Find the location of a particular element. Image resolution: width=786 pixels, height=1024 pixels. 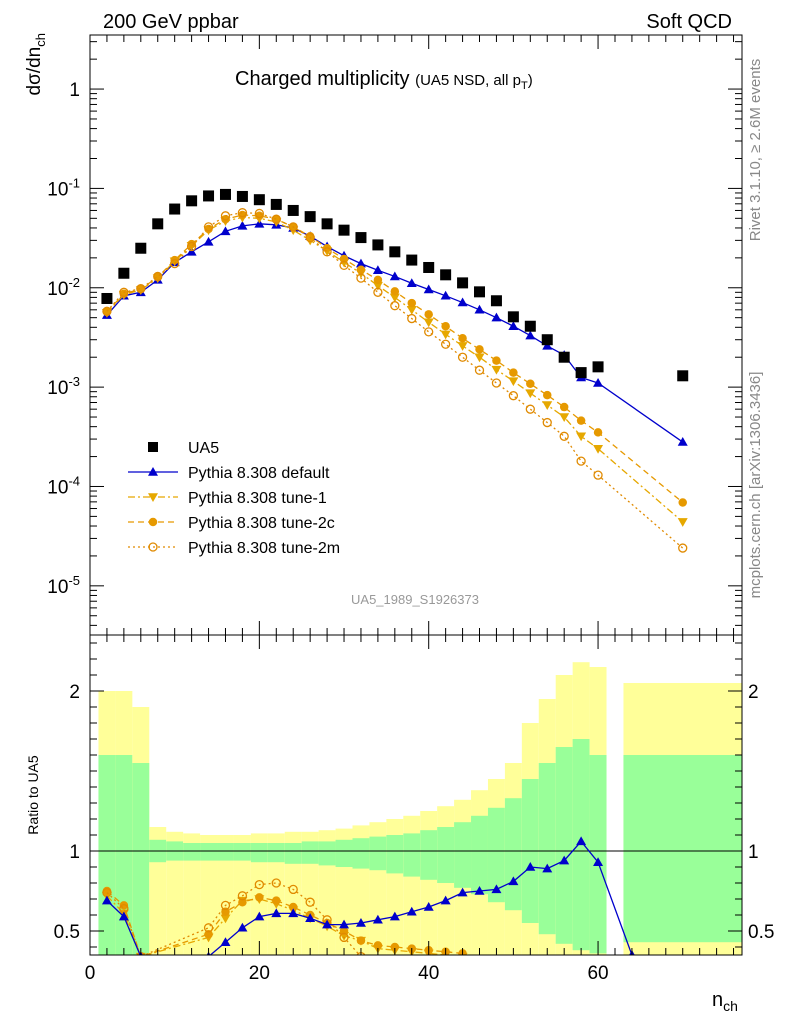

legend-entry: Pythia 8.308 tune-2m is located at coordinates (234, 548).